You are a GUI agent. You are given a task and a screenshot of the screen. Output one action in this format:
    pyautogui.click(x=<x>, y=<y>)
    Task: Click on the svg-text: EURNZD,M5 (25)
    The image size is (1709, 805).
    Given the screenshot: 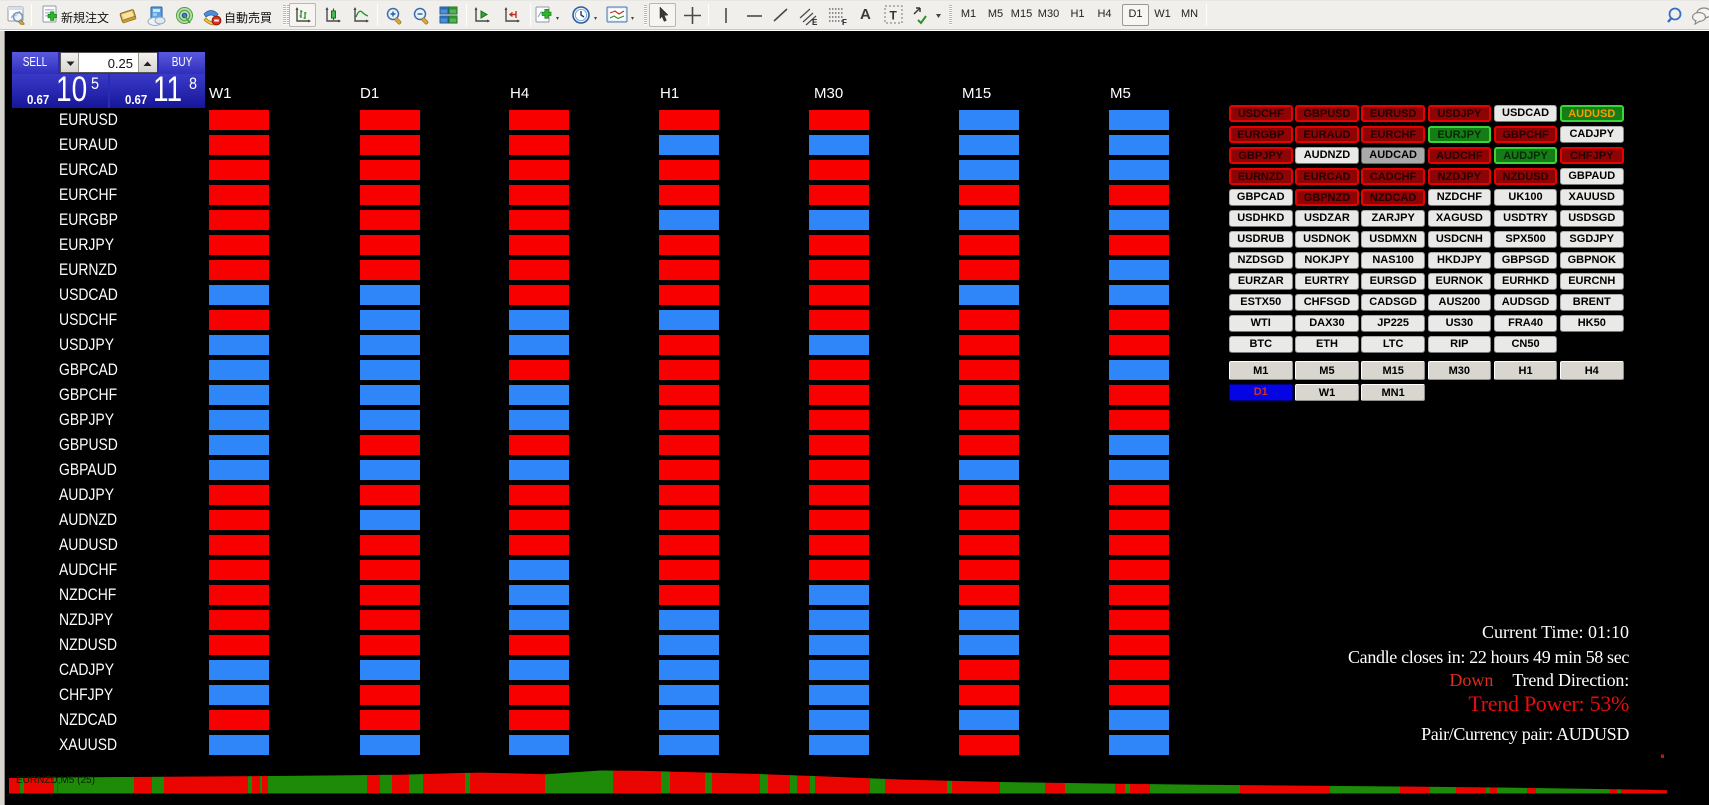 What is the action you would take?
    pyautogui.click(x=55, y=780)
    